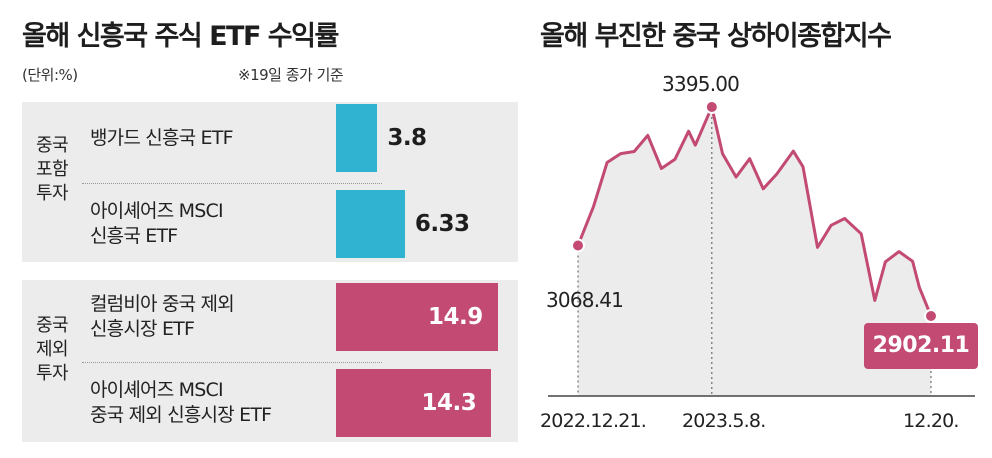 The height and width of the screenshot is (458, 992). Describe the element at coordinates (931, 421) in the screenshot. I see `date-label-end: 12.20.` at that location.